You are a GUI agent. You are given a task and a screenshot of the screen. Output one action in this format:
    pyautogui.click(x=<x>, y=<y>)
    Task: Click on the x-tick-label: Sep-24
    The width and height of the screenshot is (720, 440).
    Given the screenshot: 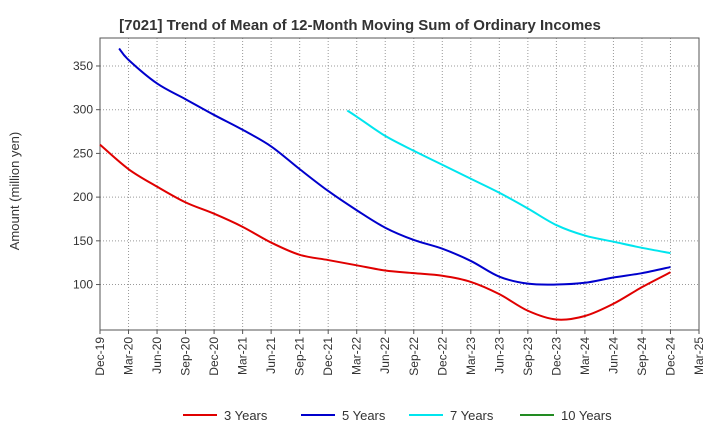 What is the action you would take?
    pyautogui.click(x=642, y=356)
    